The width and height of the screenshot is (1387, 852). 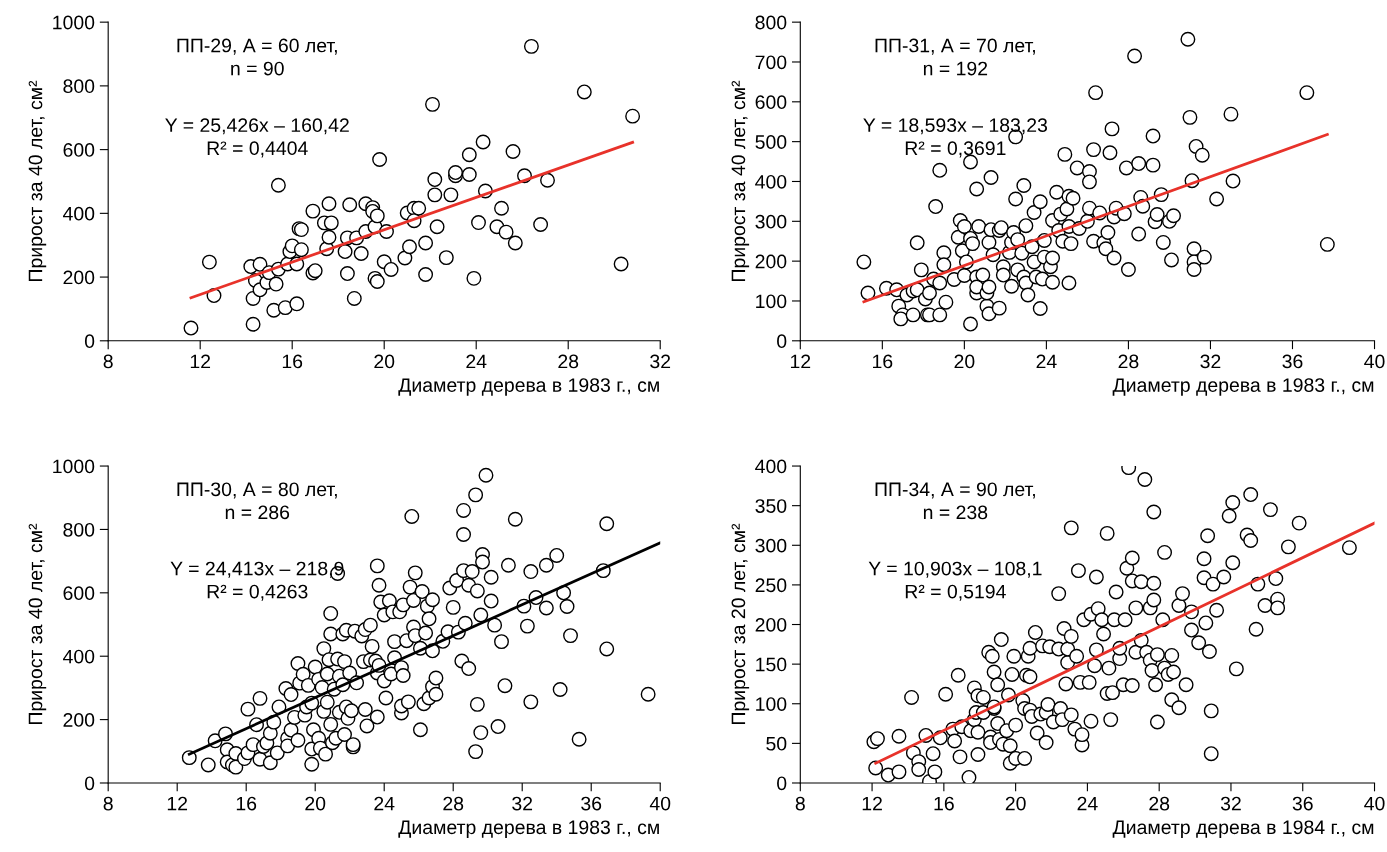 I want to click on annotation: ПП-31, А = 70 лет, n = 192, so click(x=955, y=57).